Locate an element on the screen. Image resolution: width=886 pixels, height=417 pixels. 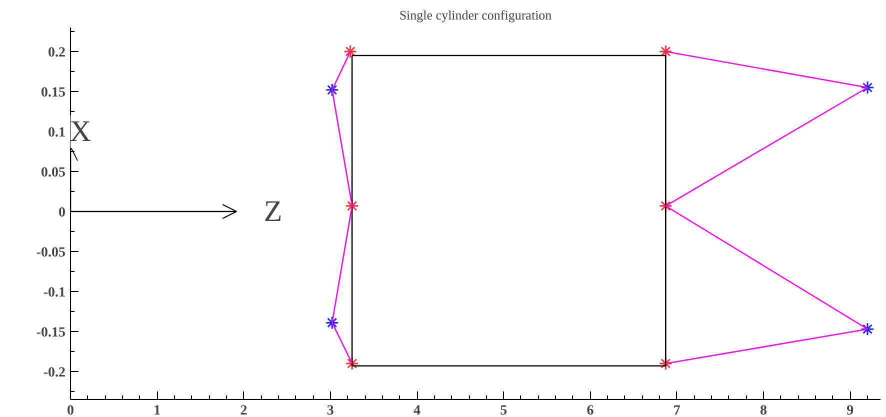
y-tick-label: 0.1 is located at coordinates (57, 133).